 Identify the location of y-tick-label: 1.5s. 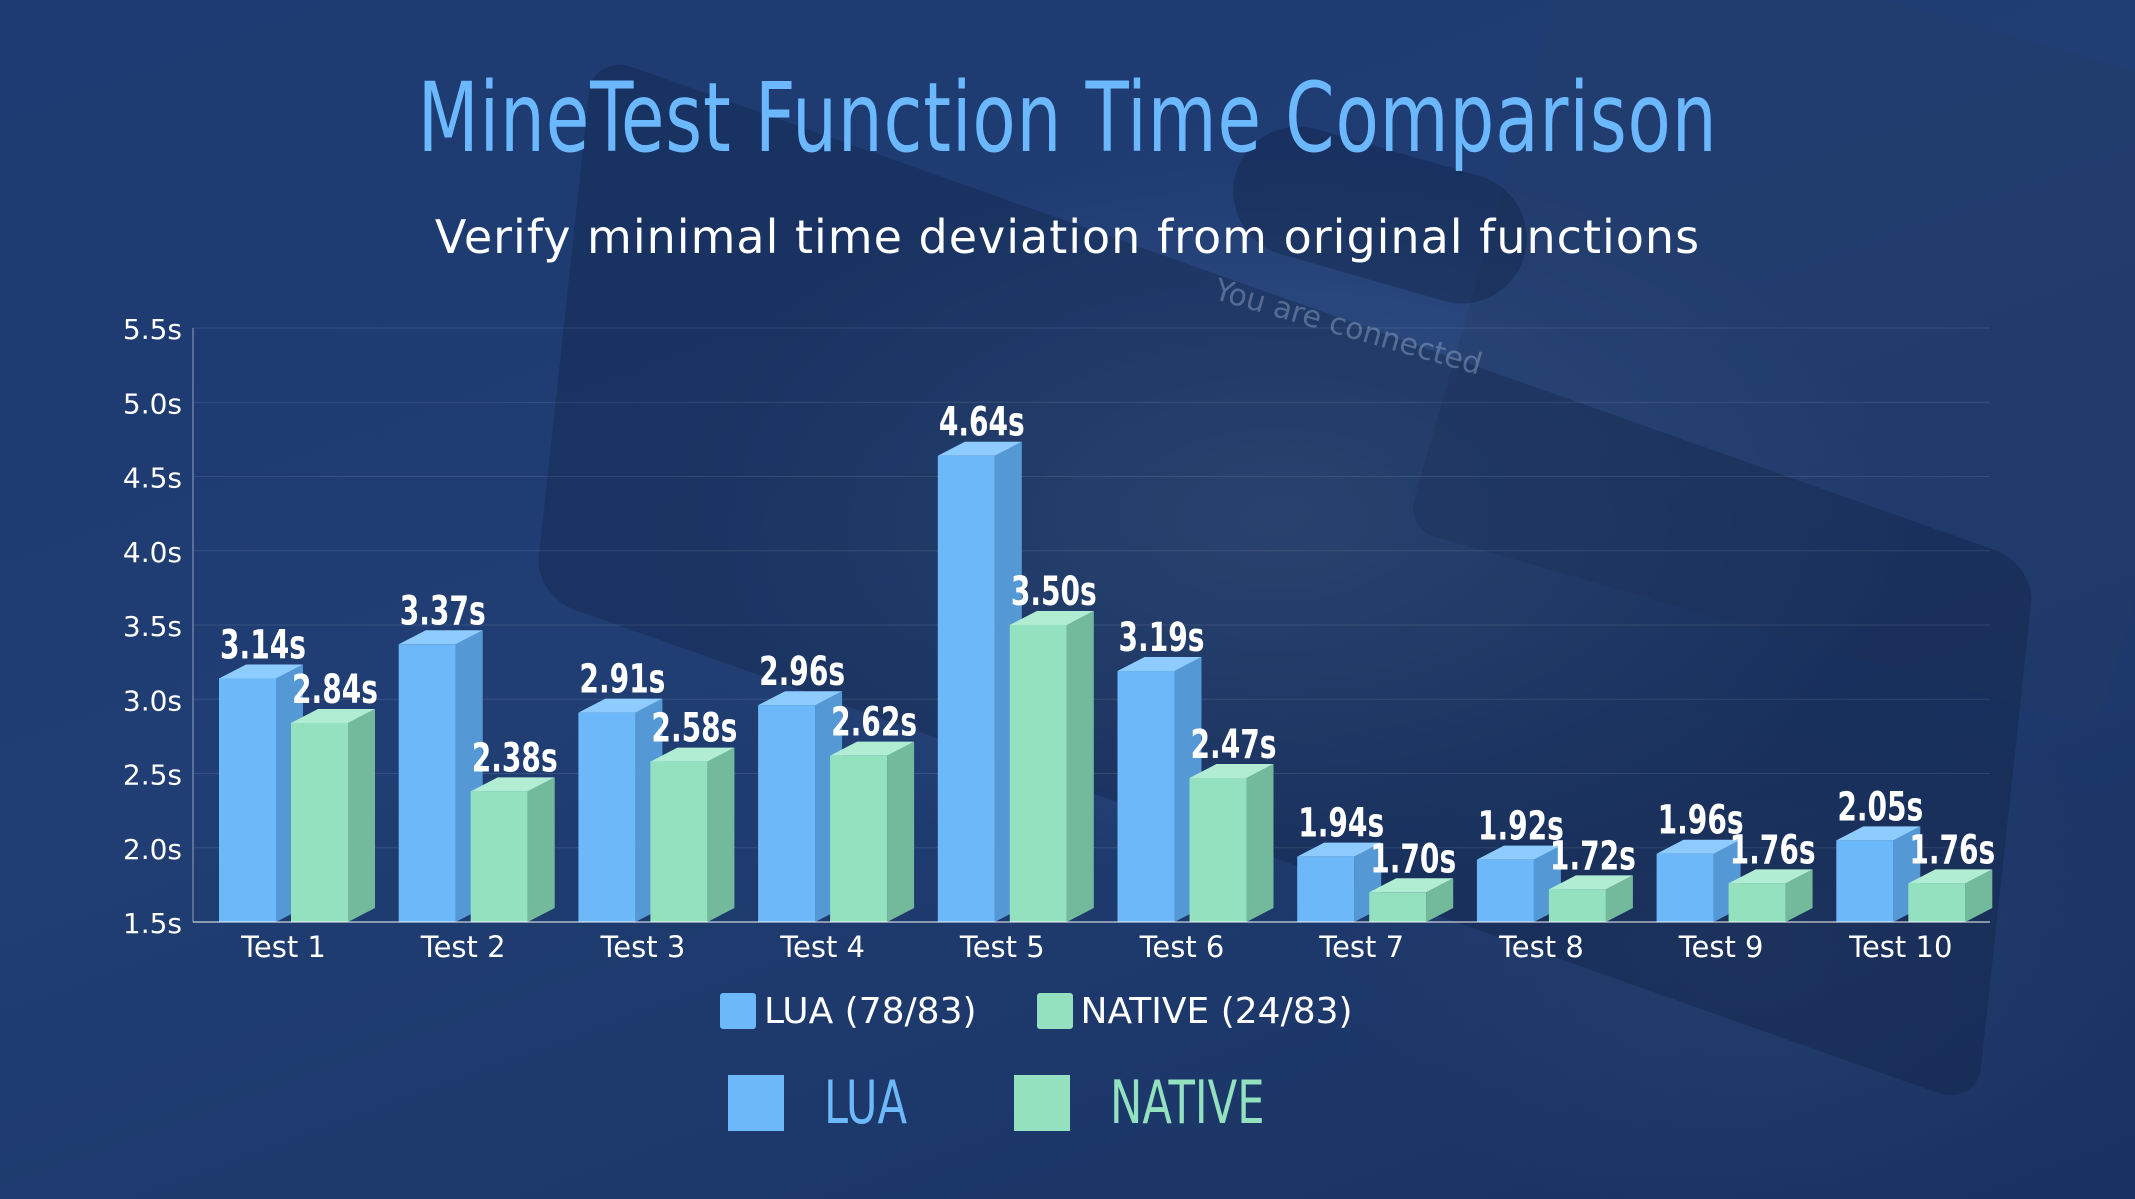
(152, 923).